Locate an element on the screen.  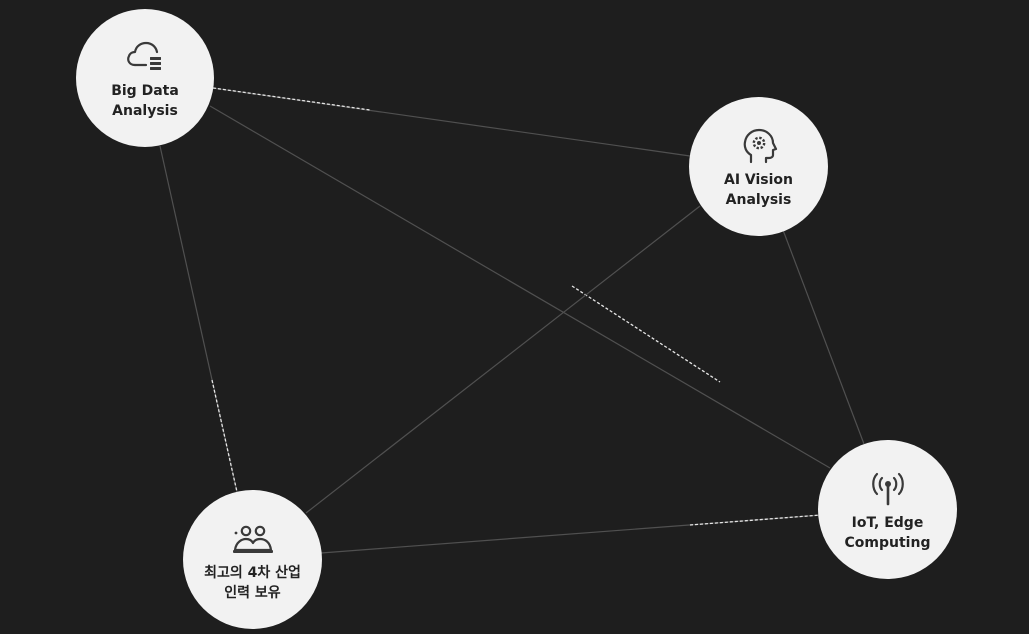
node-label-line1: AI Vision is located at coordinates (758, 179).